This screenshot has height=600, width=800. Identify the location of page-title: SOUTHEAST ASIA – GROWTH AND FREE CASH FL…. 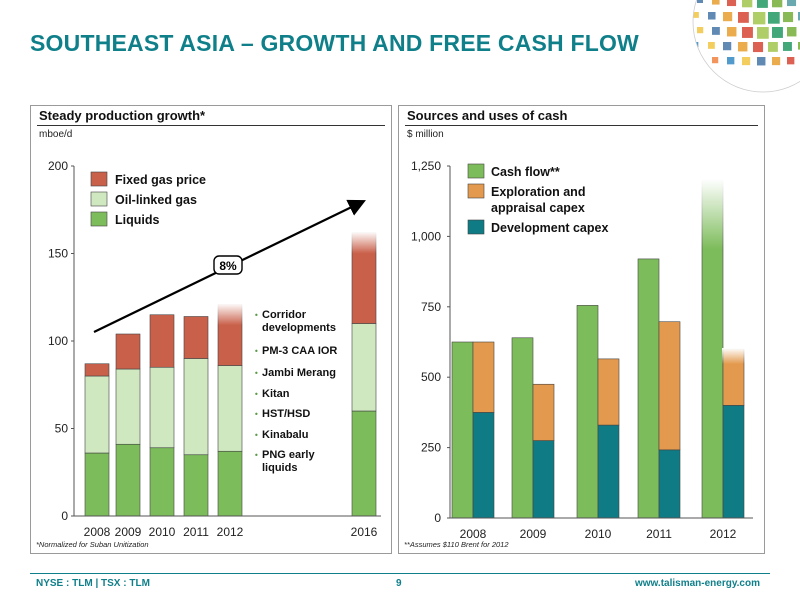
(334, 43).